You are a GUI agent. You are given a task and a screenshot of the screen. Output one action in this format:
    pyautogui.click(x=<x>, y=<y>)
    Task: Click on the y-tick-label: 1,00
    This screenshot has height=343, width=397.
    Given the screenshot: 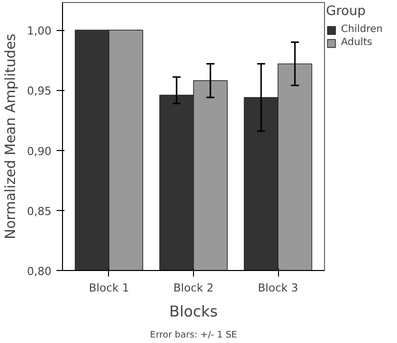 What is the action you would take?
    pyautogui.click(x=39, y=31)
    